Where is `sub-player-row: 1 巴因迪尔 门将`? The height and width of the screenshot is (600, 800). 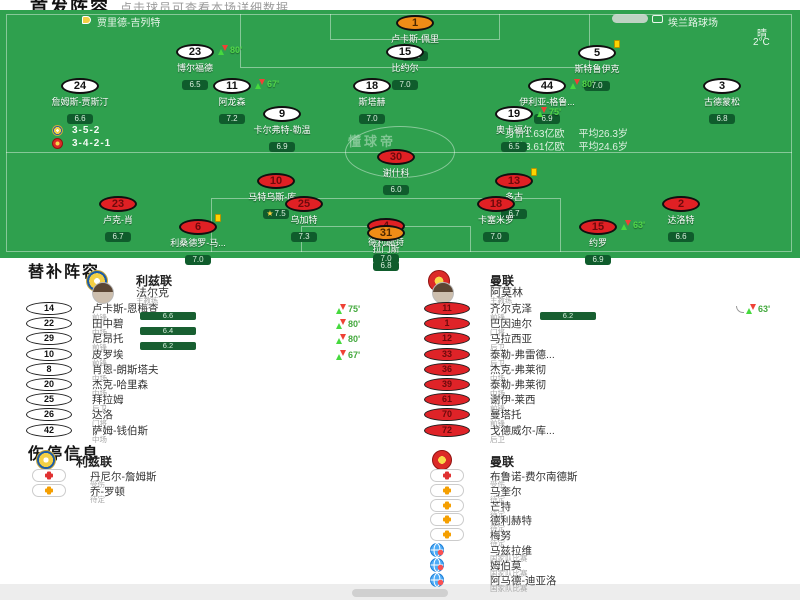 sub-player-row: 1 巴因迪尔 门将 is located at coordinates (599, 326).